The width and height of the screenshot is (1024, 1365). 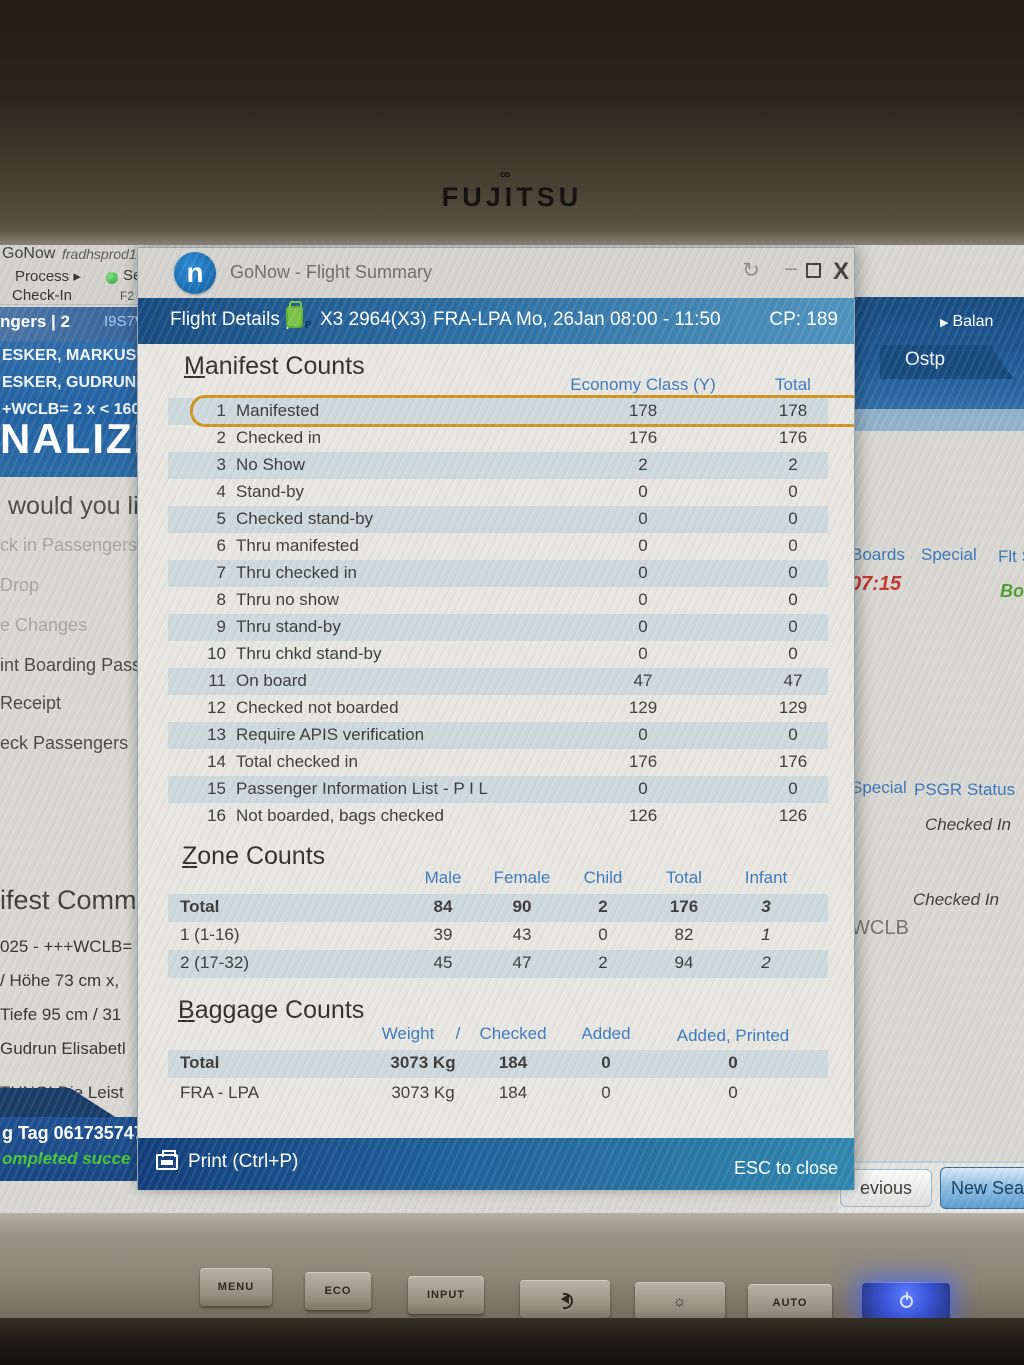 I want to click on col-total: Total, so click(x=793, y=384).